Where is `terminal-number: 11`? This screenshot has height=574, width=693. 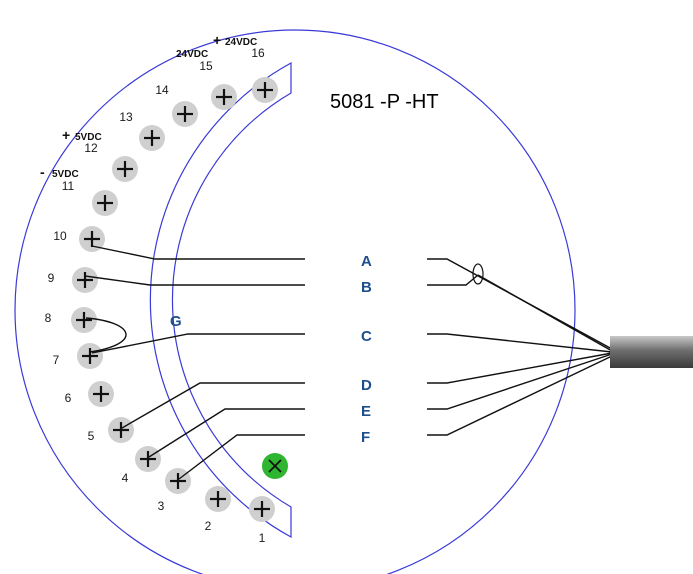 terminal-number: 11 is located at coordinates (68, 186).